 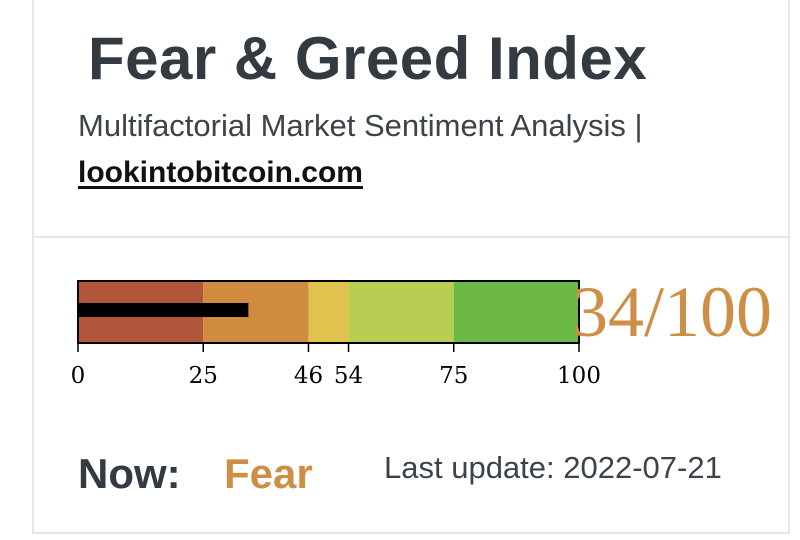 I want to click on gauge-tick-label-1: 25, so click(x=203, y=376).